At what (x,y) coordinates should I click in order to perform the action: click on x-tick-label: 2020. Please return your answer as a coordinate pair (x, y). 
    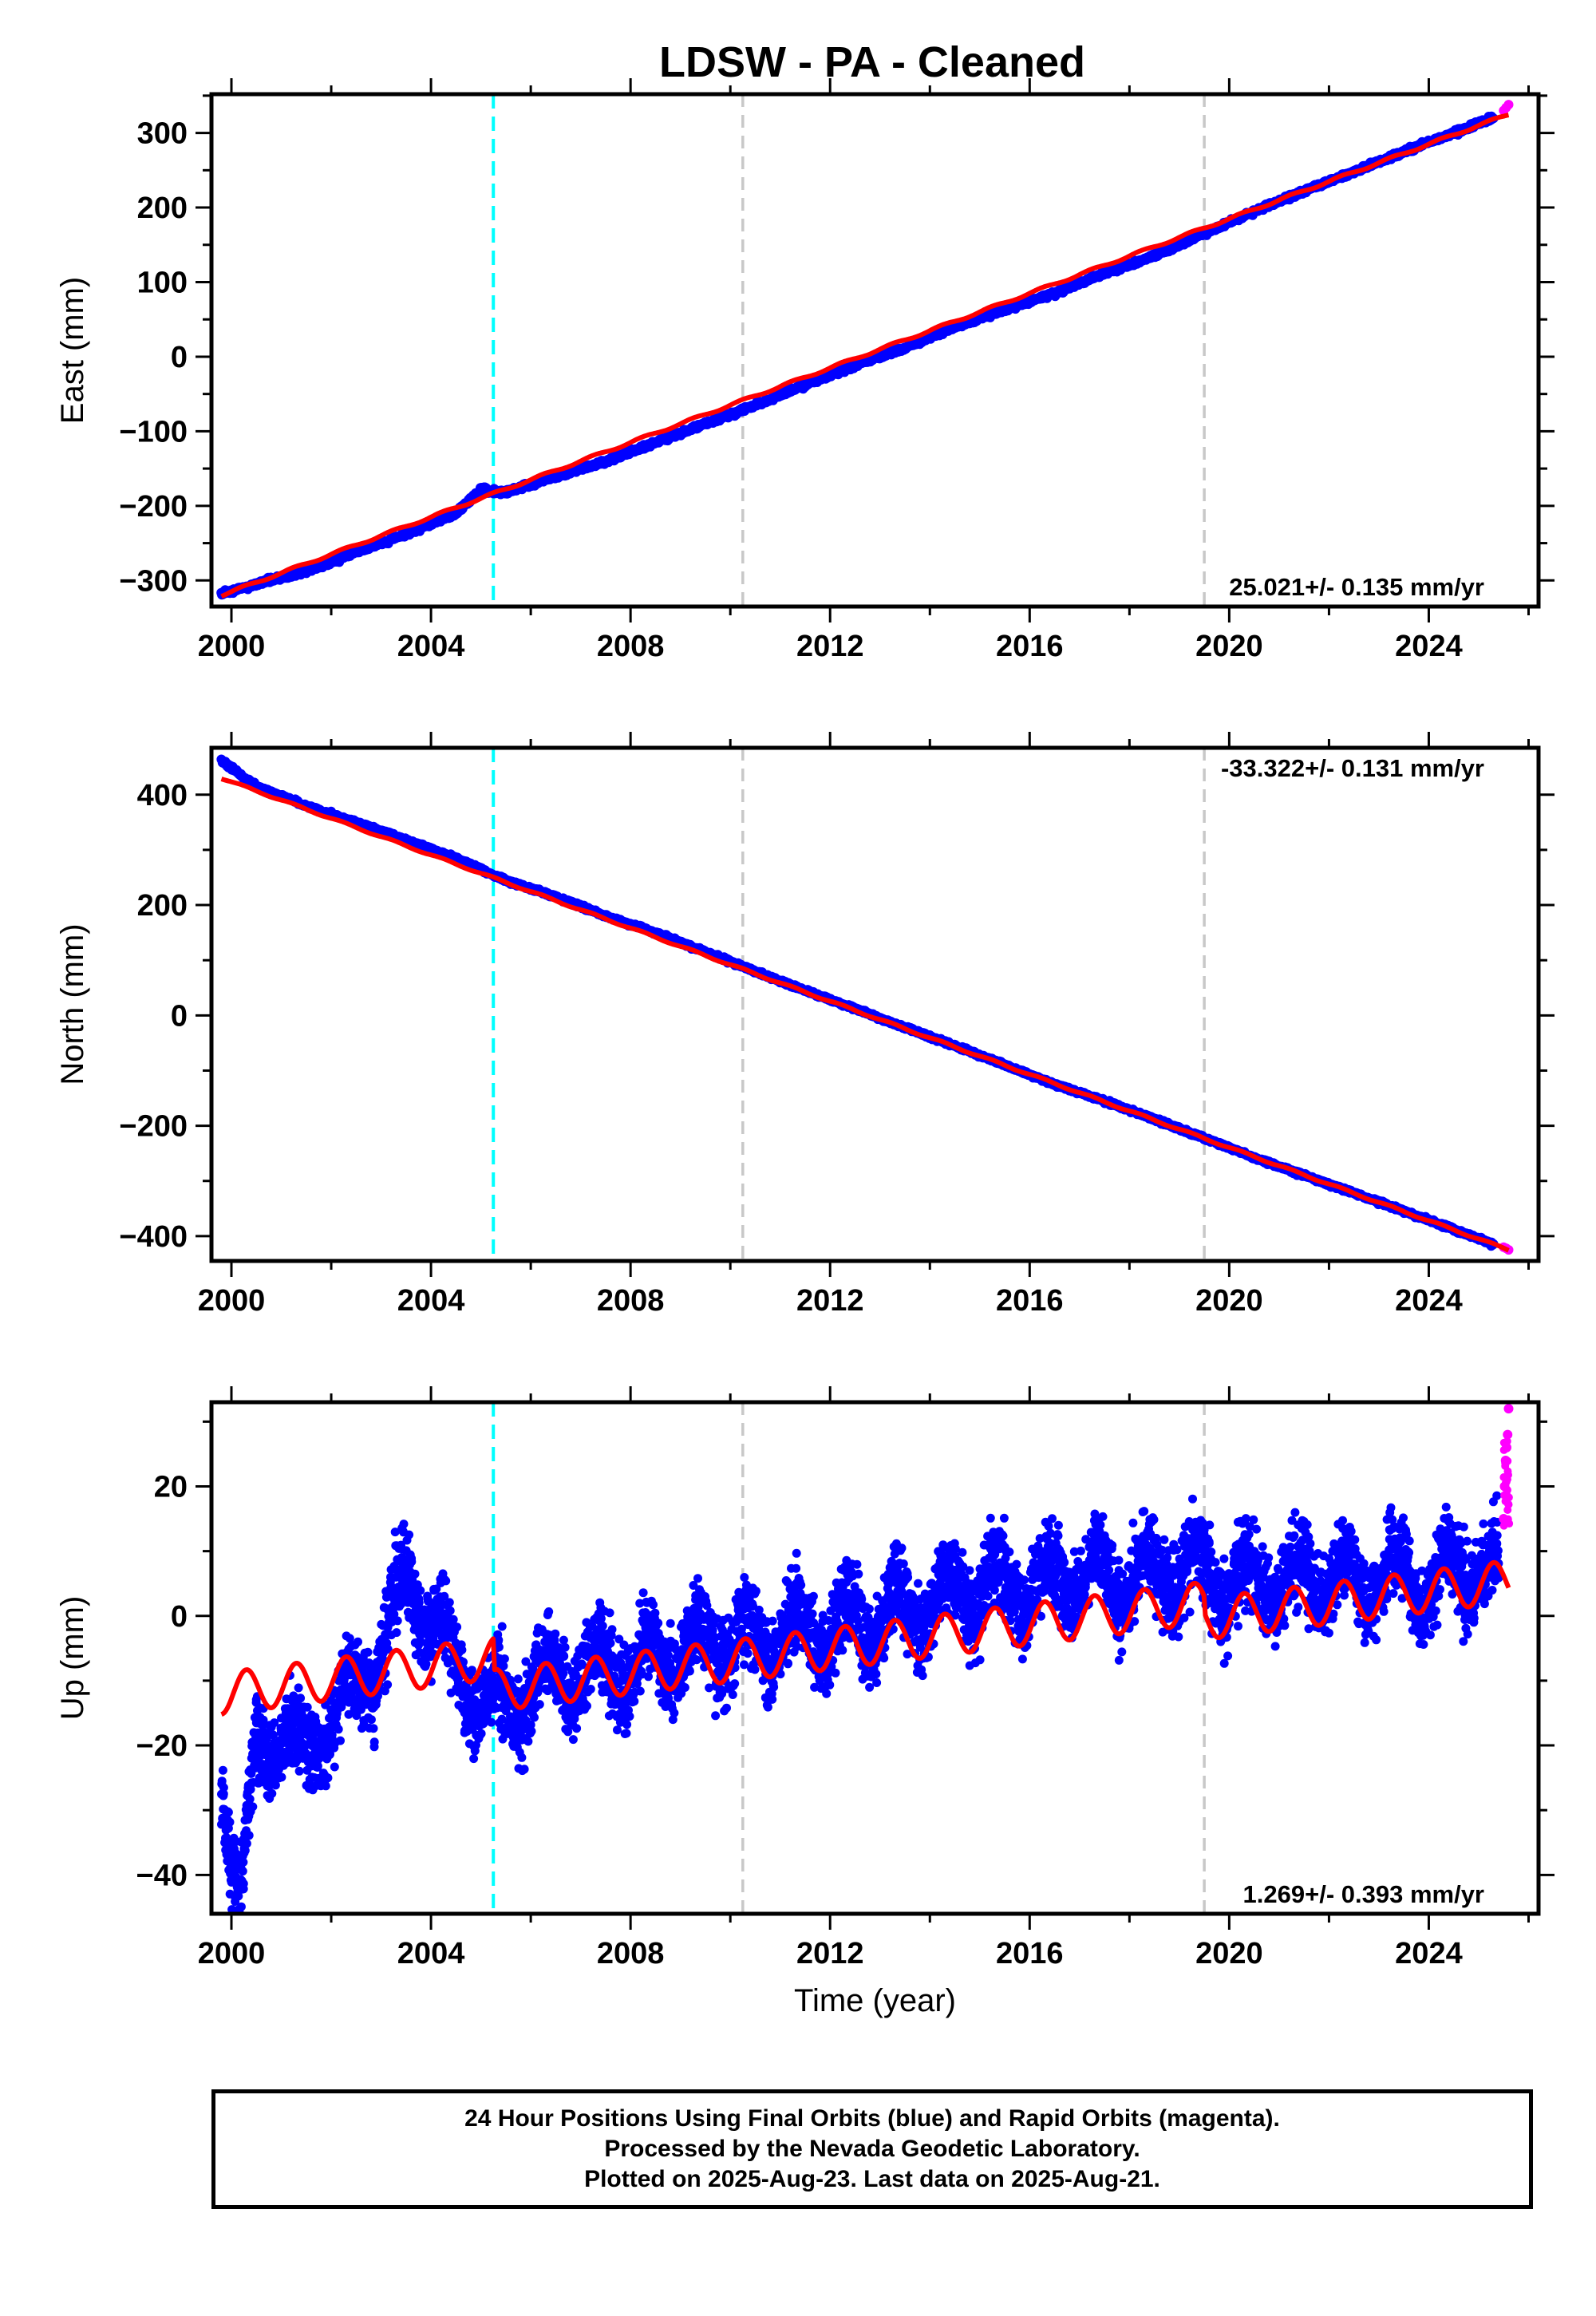
    Looking at the image, I should click on (1229, 646).